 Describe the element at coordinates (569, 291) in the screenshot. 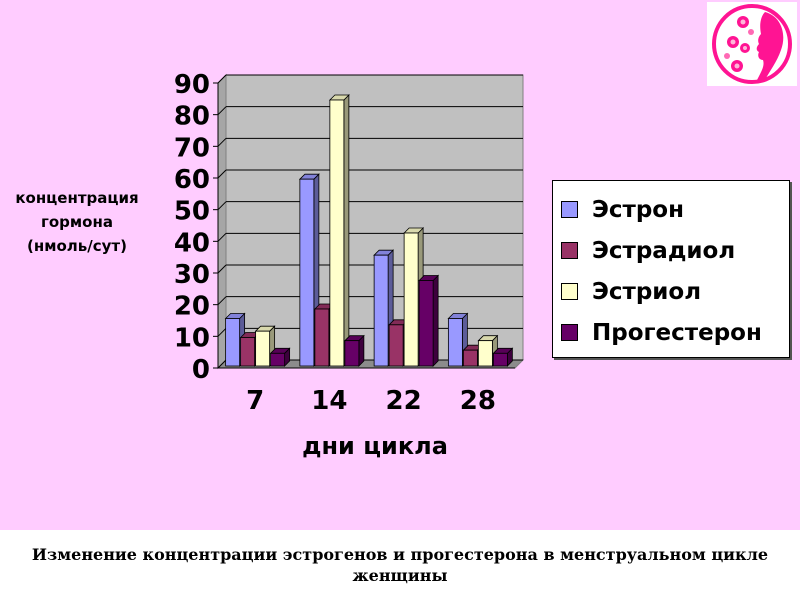

I see `legend-swatch-estriol` at that location.